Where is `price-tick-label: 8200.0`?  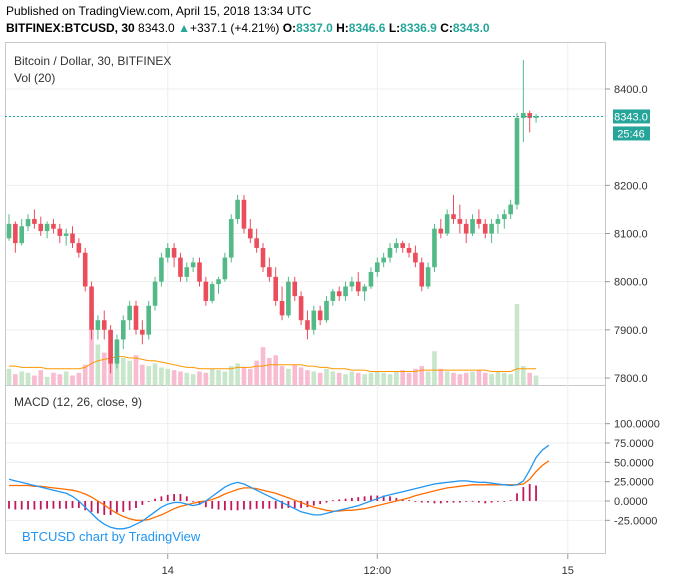 price-tick-label: 8200.0 is located at coordinates (631, 186).